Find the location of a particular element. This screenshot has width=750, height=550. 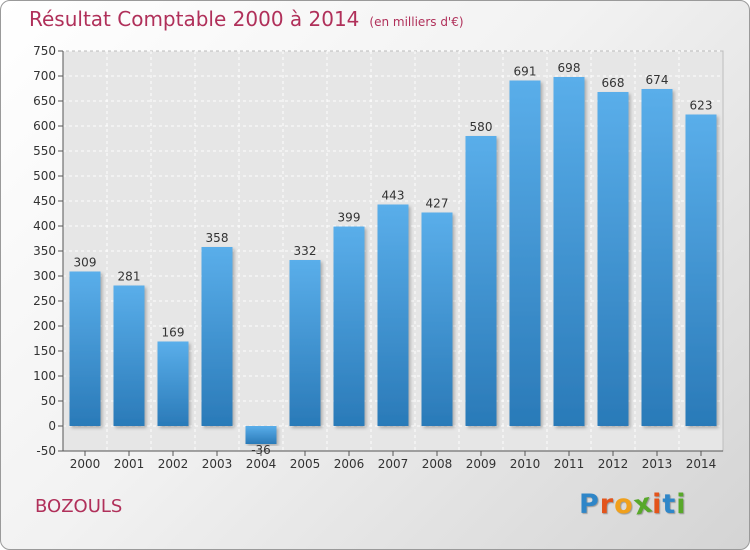

data-label: 580 is located at coordinates (481, 127).